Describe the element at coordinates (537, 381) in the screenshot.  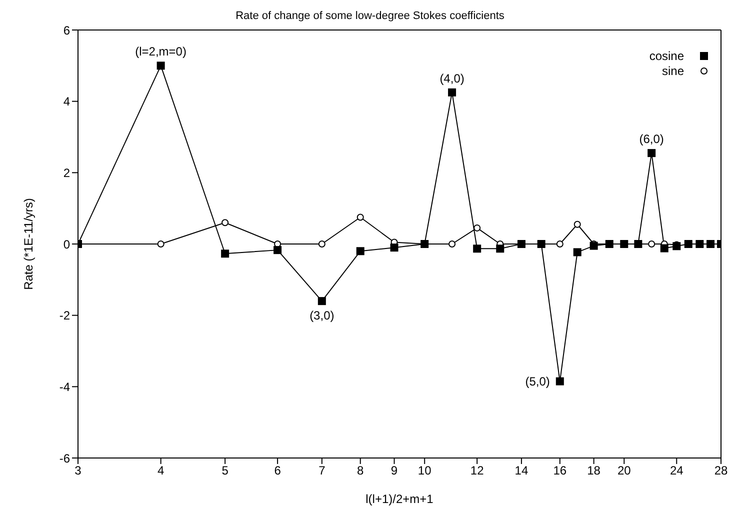
I see `annotation: (5,0)` at that location.